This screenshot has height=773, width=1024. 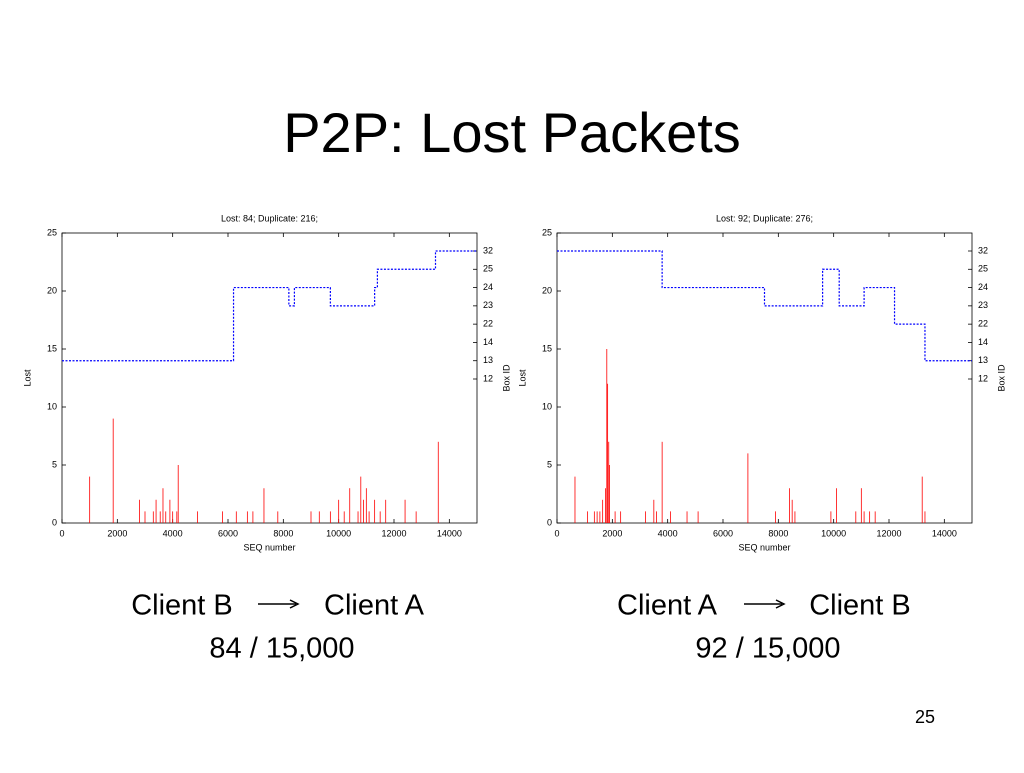 What do you see at coordinates (860, 606) in the screenshot?
I see `caption-to: Client B` at bounding box center [860, 606].